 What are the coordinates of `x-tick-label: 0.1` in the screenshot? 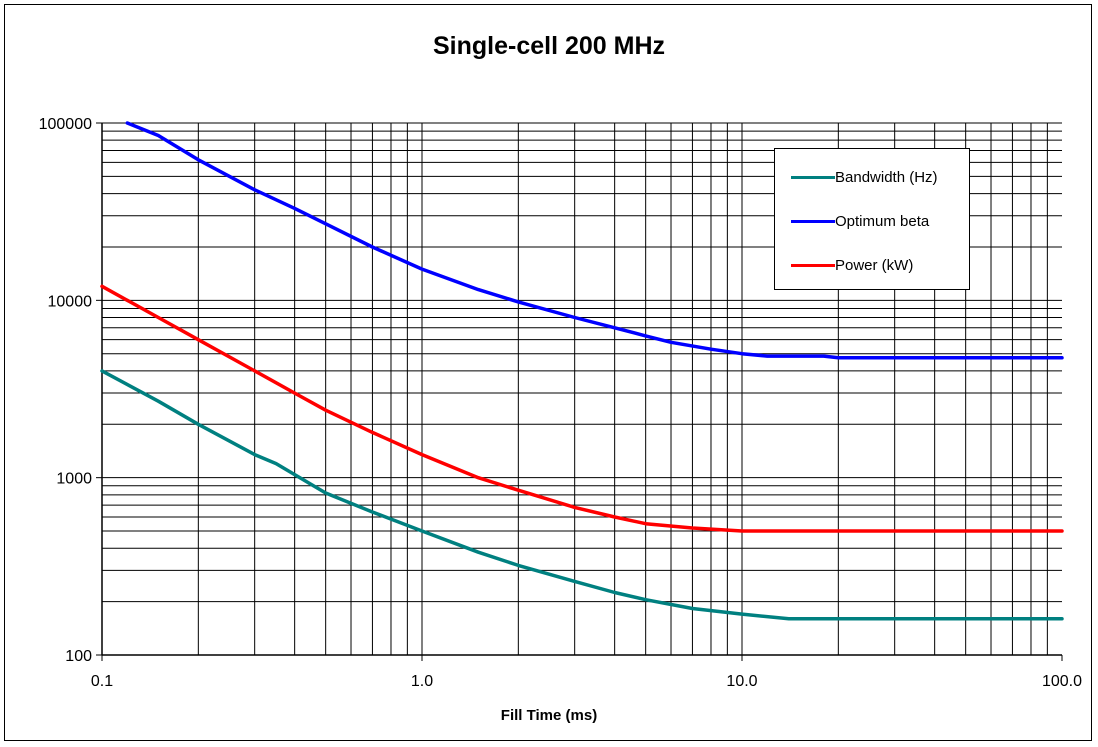 It's located at (102, 681).